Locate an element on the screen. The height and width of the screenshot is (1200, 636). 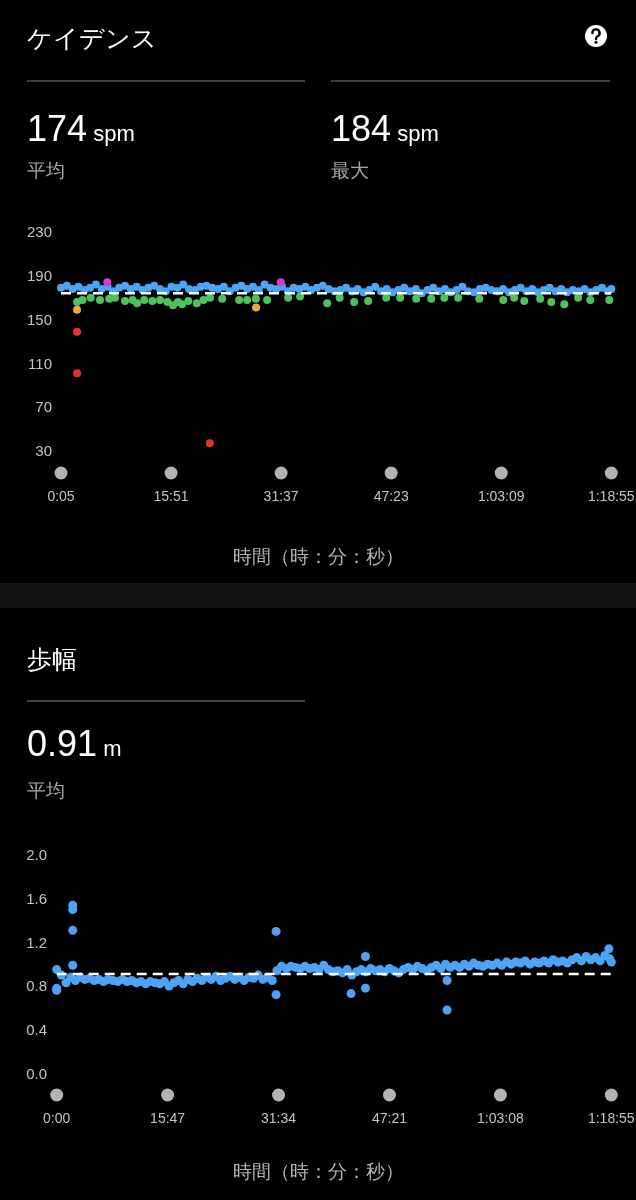
text: 174 spm is located at coordinates (81, 128).